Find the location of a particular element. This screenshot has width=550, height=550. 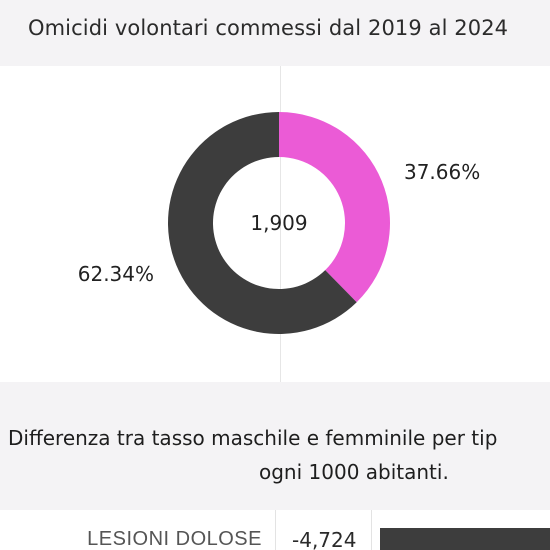

table-area: LESIONI DOLOSE -4,724 is located at coordinates (275, 530).